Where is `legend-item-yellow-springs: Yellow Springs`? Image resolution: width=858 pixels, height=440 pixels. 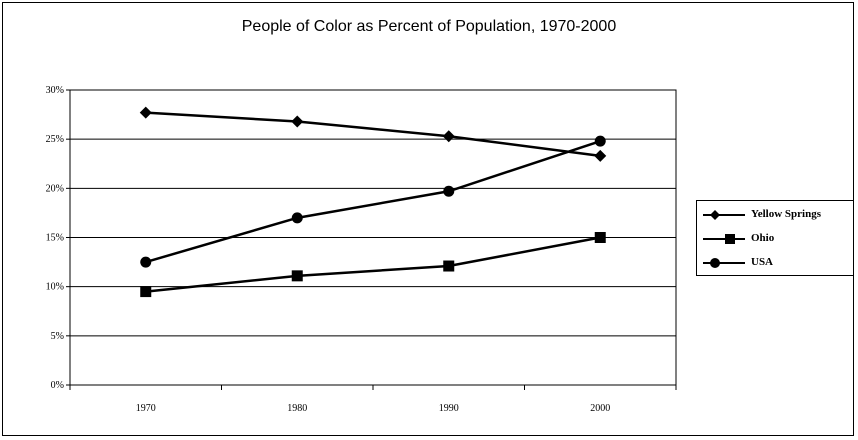
legend-item-yellow-springs: Yellow Springs is located at coordinates (776, 215).